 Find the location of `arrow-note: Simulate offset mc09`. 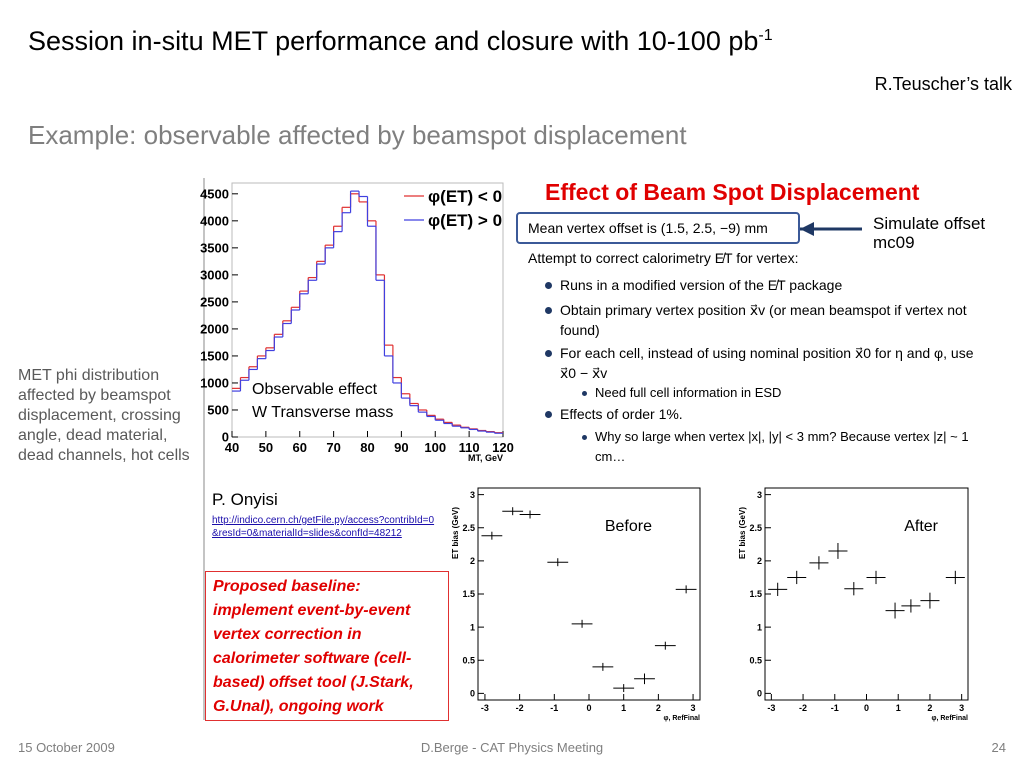

arrow-note: Simulate offset mc09 is located at coordinates (929, 233).